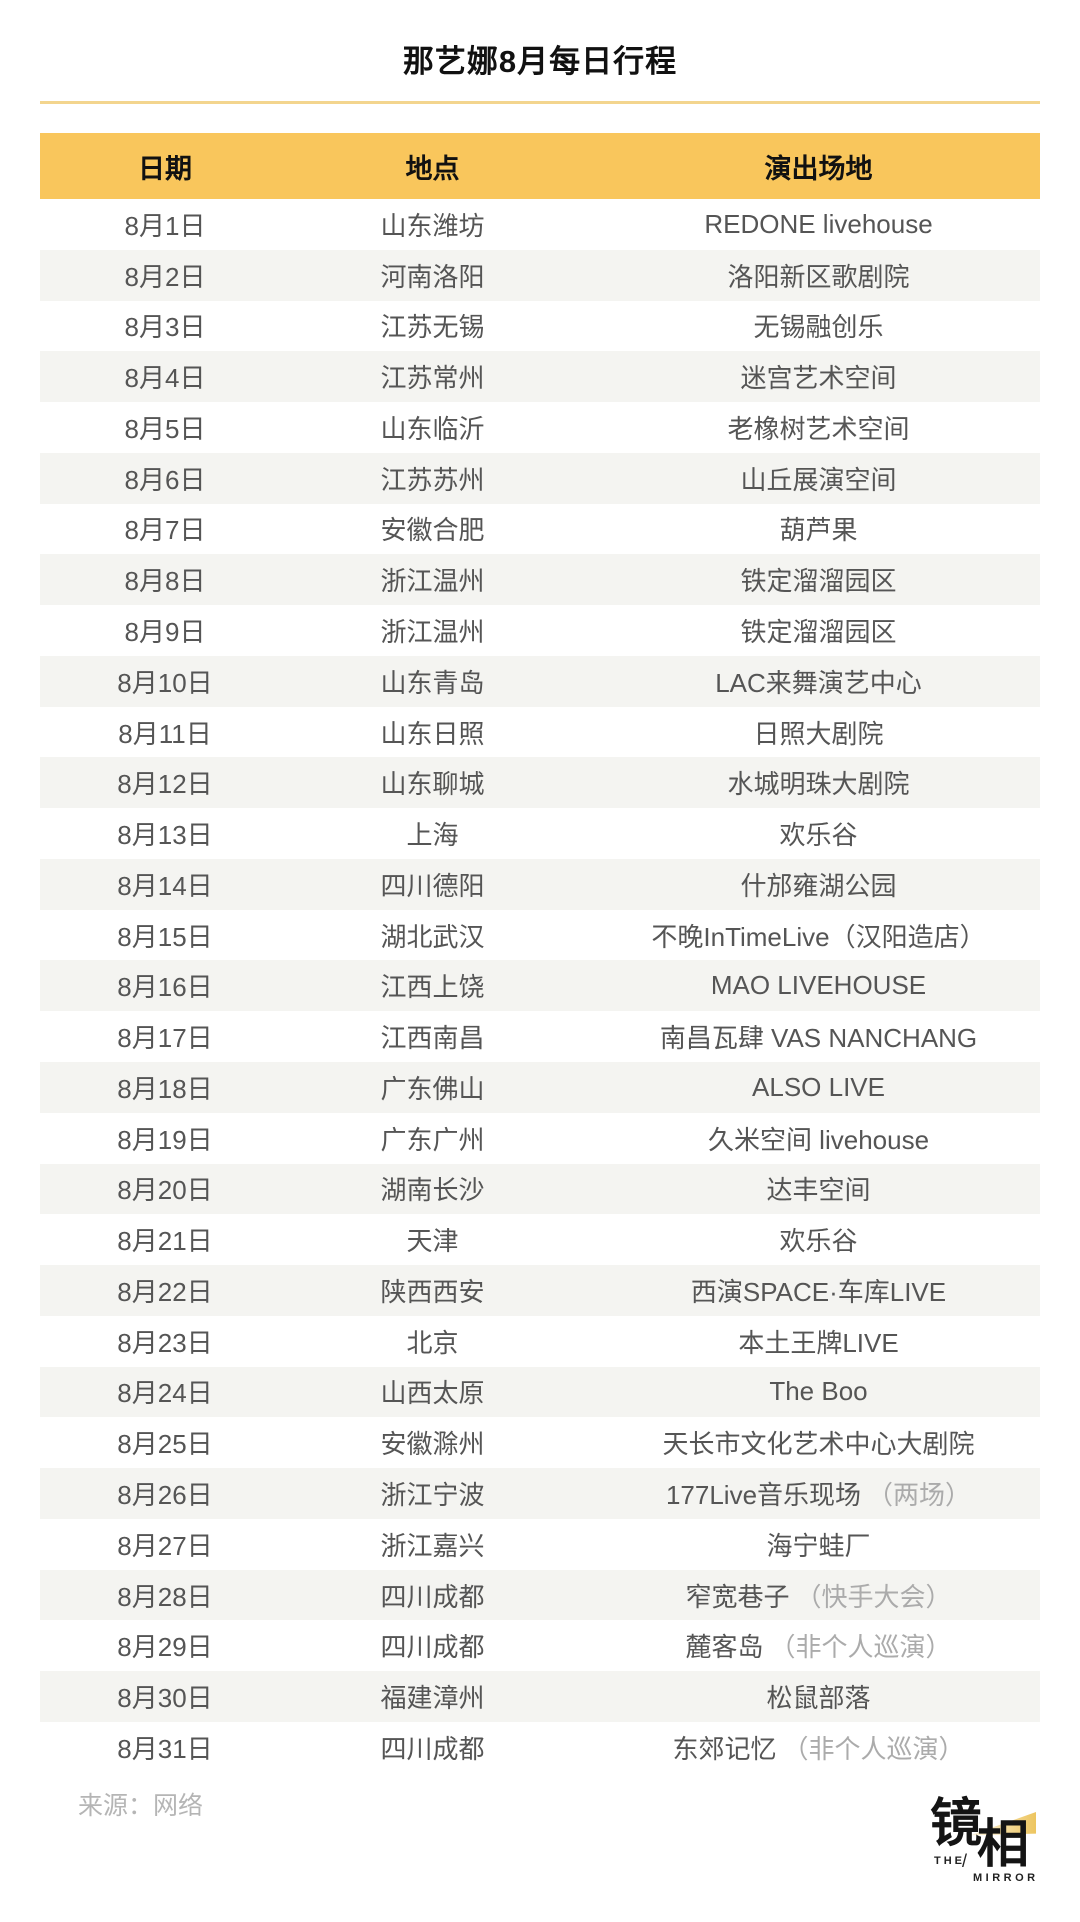 This screenshot has height=1922, width=1080. What do you see at coordinates (165, 327) in the screenshot?
I see `cell-date: 8月3日` at bounding box center [165, 327].